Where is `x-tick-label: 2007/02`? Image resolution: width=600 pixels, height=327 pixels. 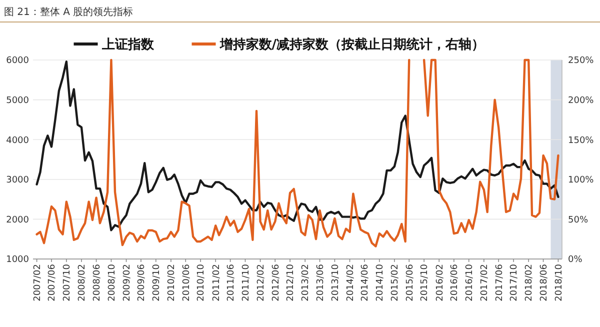 x-tick-label: 2007/02 is located at coordinates (37, 283).